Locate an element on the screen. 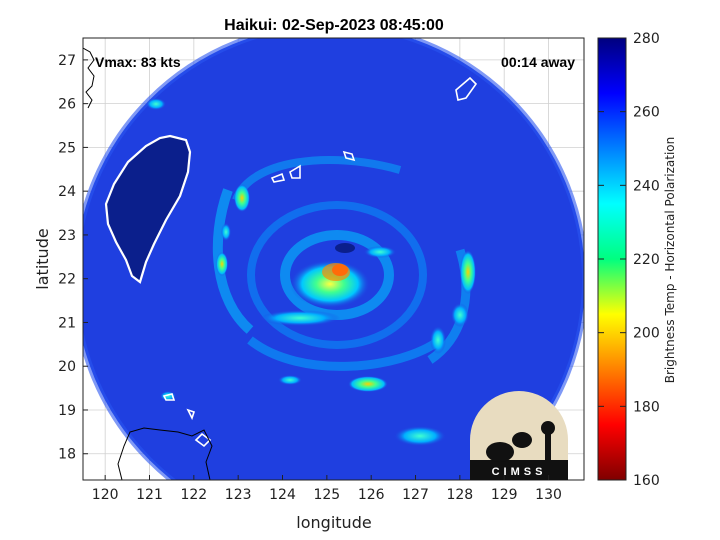  luzon-coastline is located at coordinates (165, 453).